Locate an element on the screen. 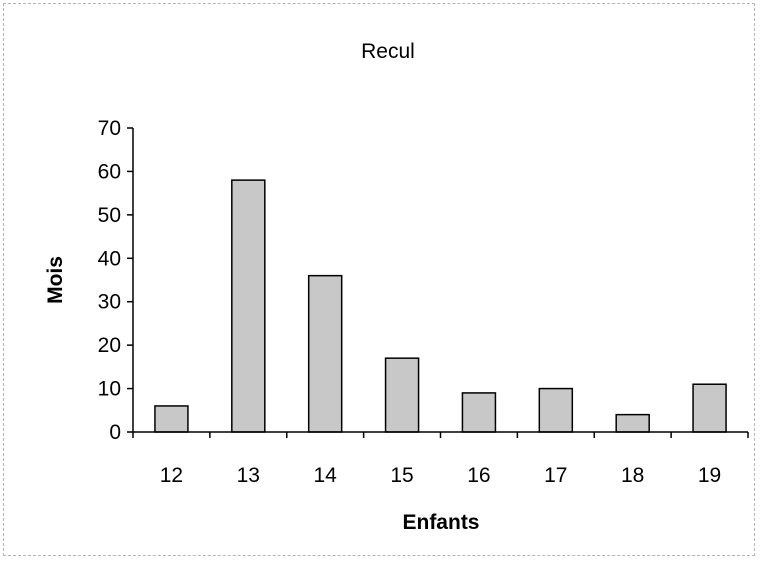  x-tick-label: 19 is located at coordinates (709, 475).